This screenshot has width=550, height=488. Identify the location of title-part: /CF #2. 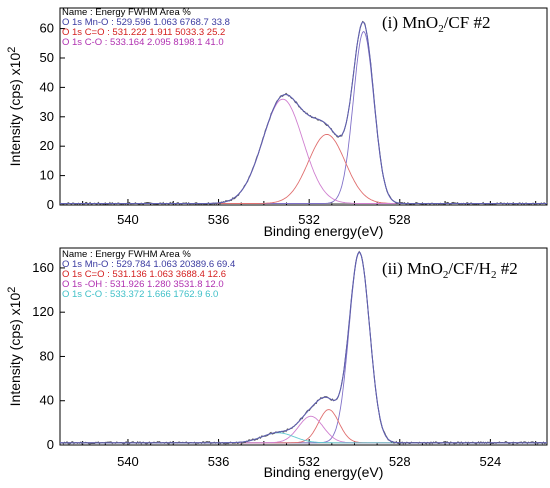
(467, 22).